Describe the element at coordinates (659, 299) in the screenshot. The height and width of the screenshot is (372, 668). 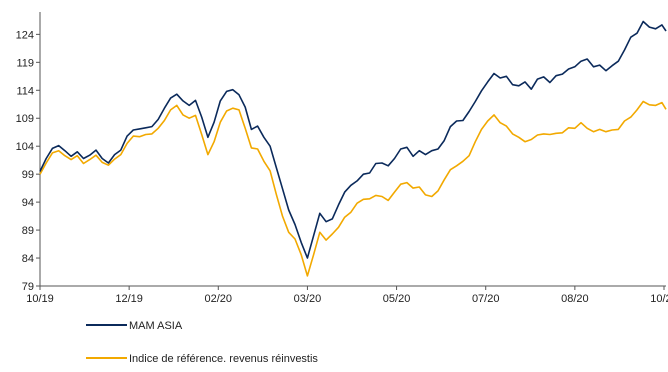
I see `x-tick-label: 10/20` at that location.